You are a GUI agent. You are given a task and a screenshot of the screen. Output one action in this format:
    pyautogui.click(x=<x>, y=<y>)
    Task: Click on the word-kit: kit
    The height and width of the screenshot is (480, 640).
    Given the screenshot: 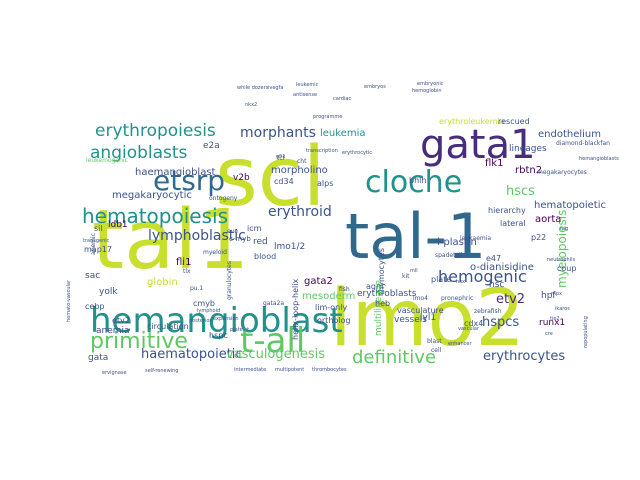 What is the action you would take?
    pyautogui.click(x=406, y=276)
    